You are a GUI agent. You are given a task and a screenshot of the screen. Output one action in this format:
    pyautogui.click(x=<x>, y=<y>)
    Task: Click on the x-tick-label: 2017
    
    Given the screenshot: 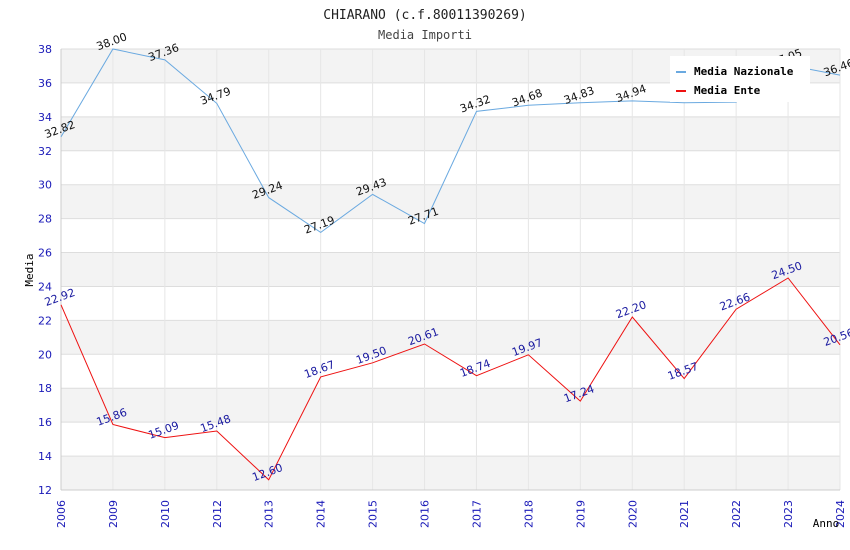 What is the action you would take?
    pyautogui.click(x=476, y=514)
    